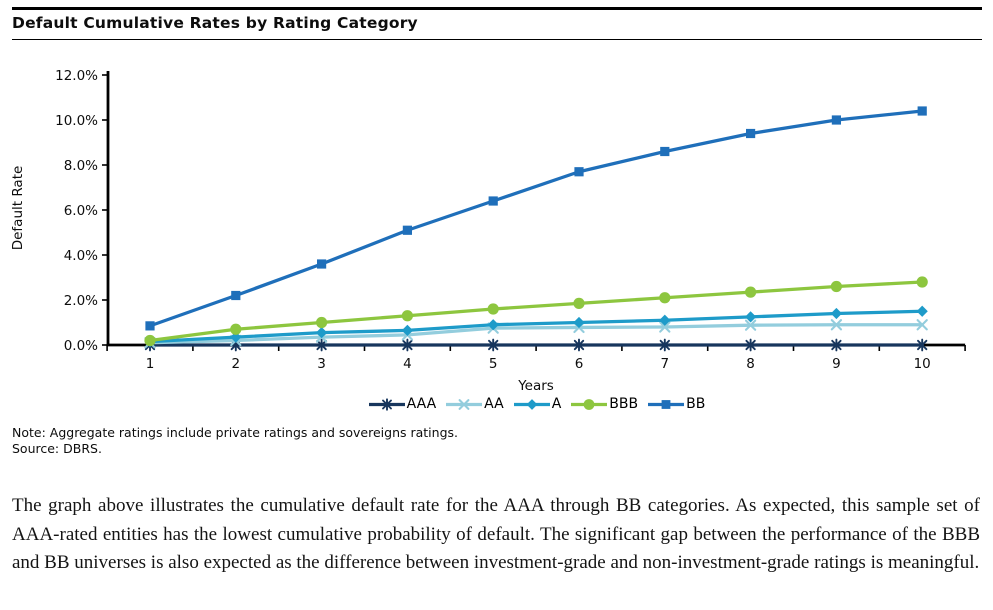  I want to click on star-marker-icon, so click(386, 404).